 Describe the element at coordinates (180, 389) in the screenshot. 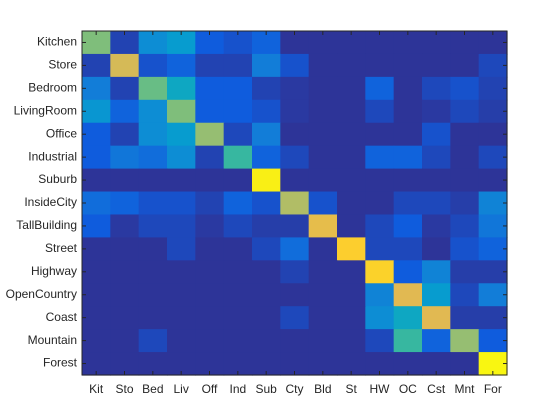

I see `x-tick-label: Liv` at that location.